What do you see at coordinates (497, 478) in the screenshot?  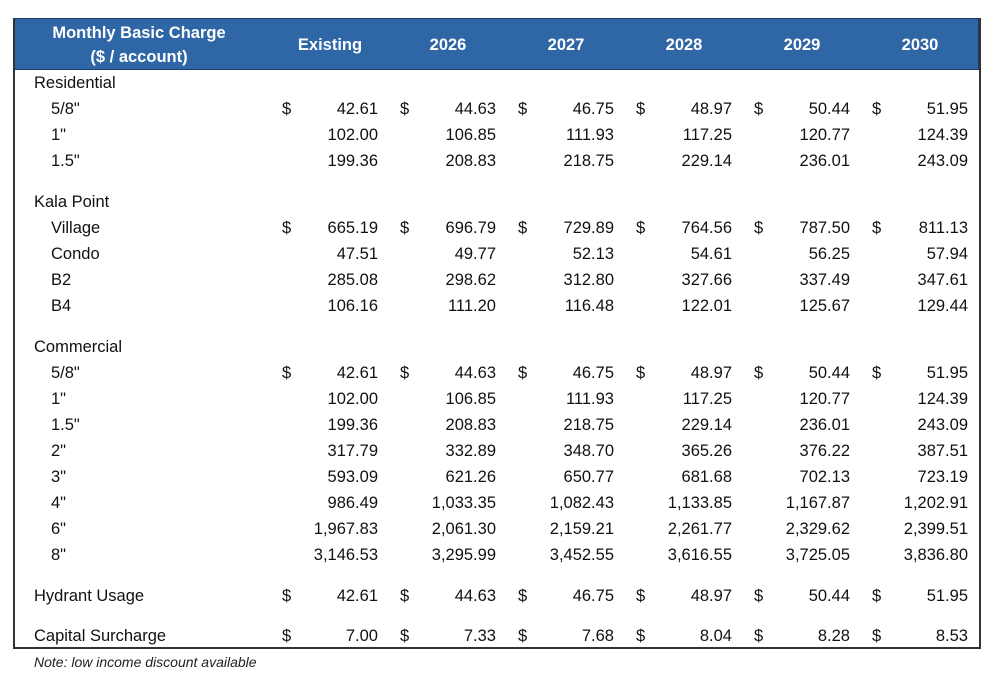 I see `table-row: 3" 593.09 621.26 650.77 681.68 702.13 723.19` at bounding box center [497, 478].